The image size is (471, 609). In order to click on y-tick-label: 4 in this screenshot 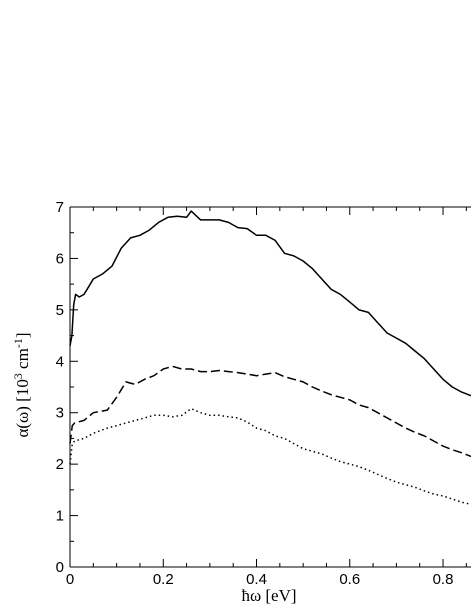, I will do `click(60, 361)`.